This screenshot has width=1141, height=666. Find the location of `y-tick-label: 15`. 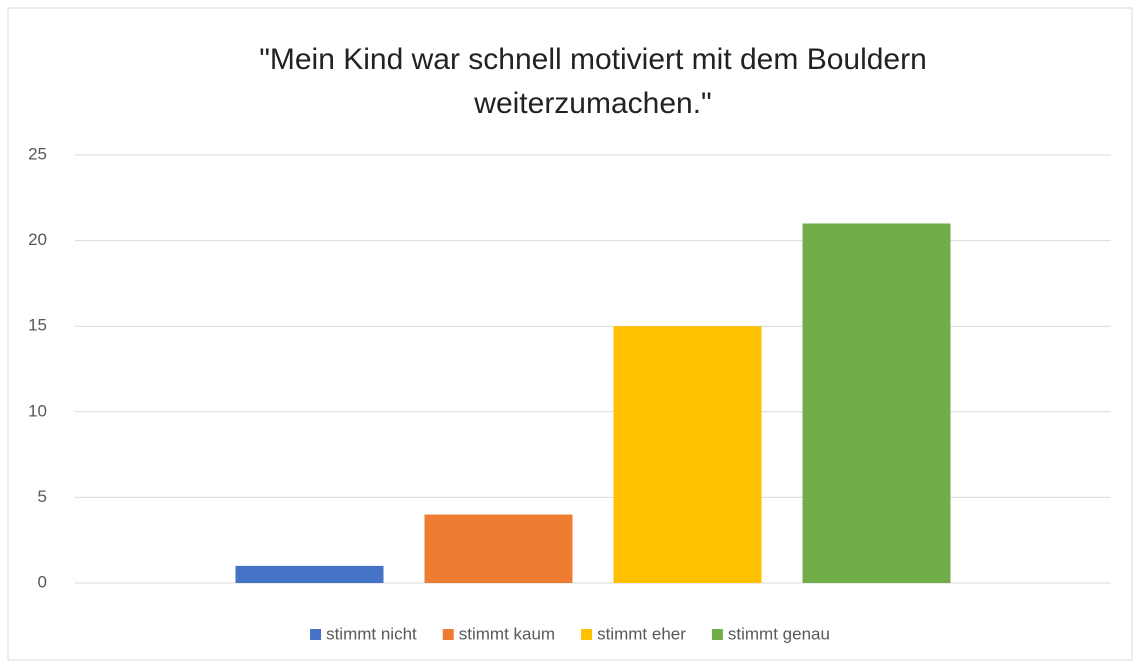

y-tick-label: 15 is located at coordinates (37, 325).